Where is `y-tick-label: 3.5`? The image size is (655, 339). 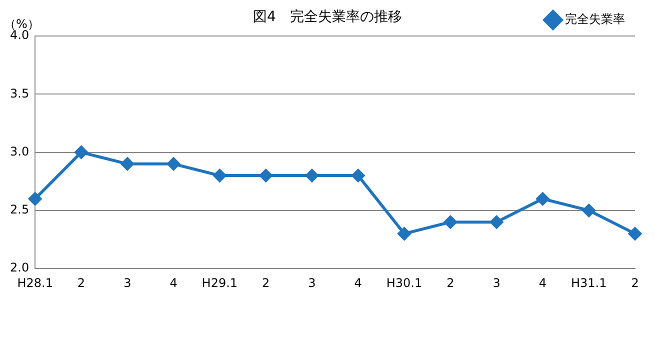
y-tick-label: 3.5 is located at coordinates (20, 93).